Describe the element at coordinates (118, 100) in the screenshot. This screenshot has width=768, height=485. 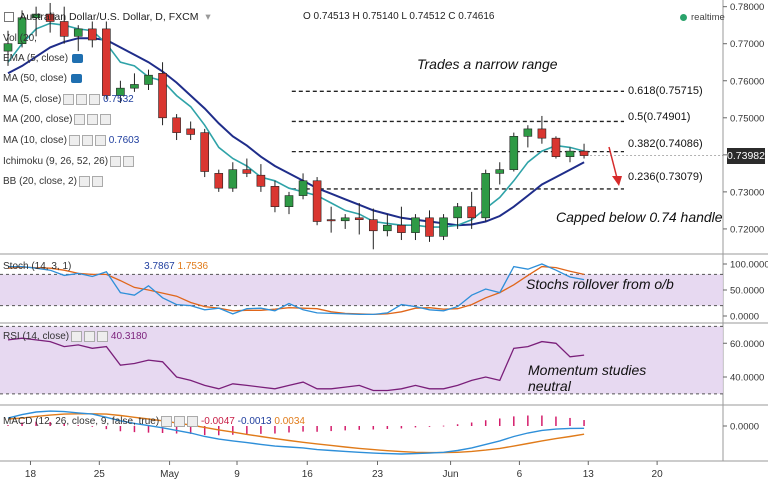
I see `indicator-ma5-value: 0.7532` at that location.